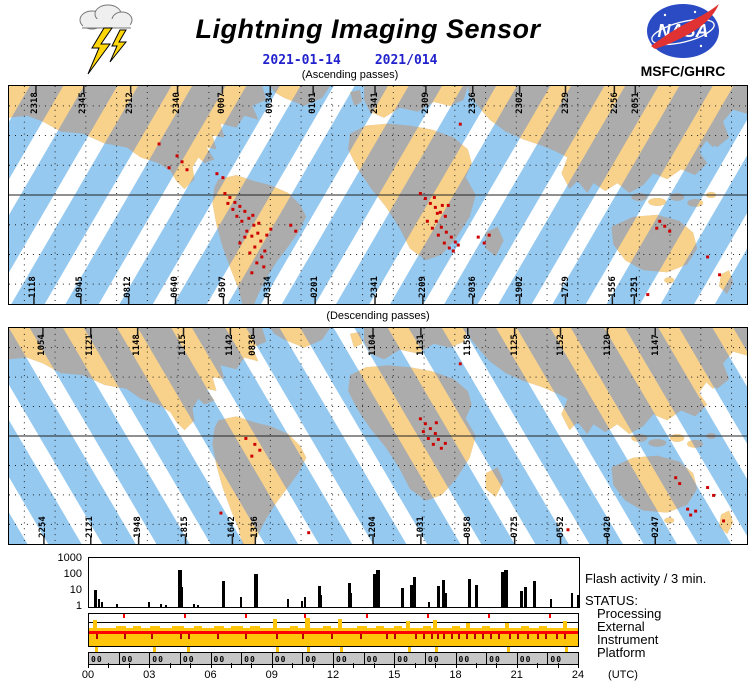 This screenshot has width=756, height=681. I want to click on pass-time-label: 1104, so click(373, 345).